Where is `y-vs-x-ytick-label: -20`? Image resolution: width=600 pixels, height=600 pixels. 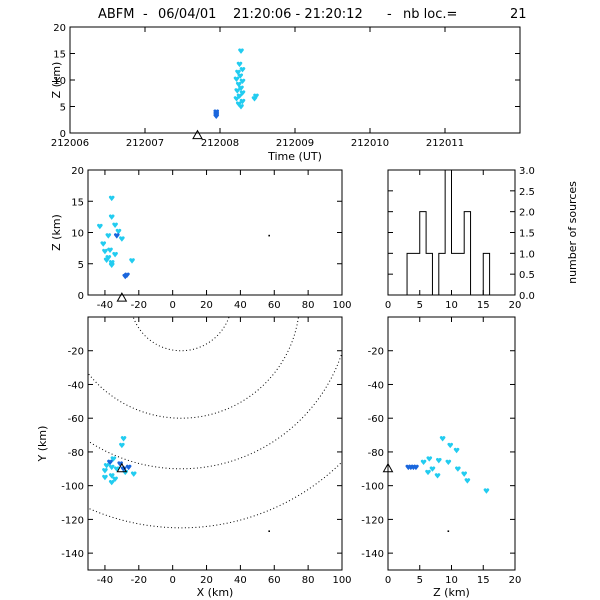
y-vs-x-ytick-label: -20 is located at coordinates (76, 352).